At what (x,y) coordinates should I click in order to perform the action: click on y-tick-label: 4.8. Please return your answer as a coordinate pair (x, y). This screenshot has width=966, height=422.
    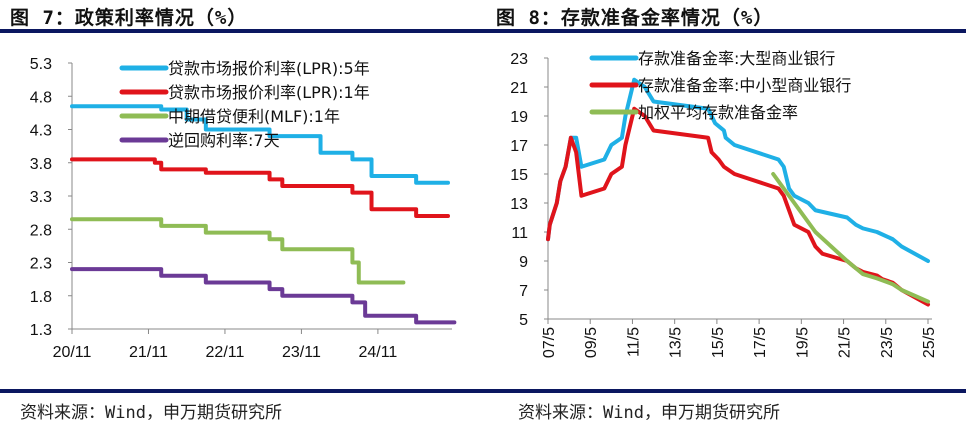
    Looking at the image, I should click on (41, 97).